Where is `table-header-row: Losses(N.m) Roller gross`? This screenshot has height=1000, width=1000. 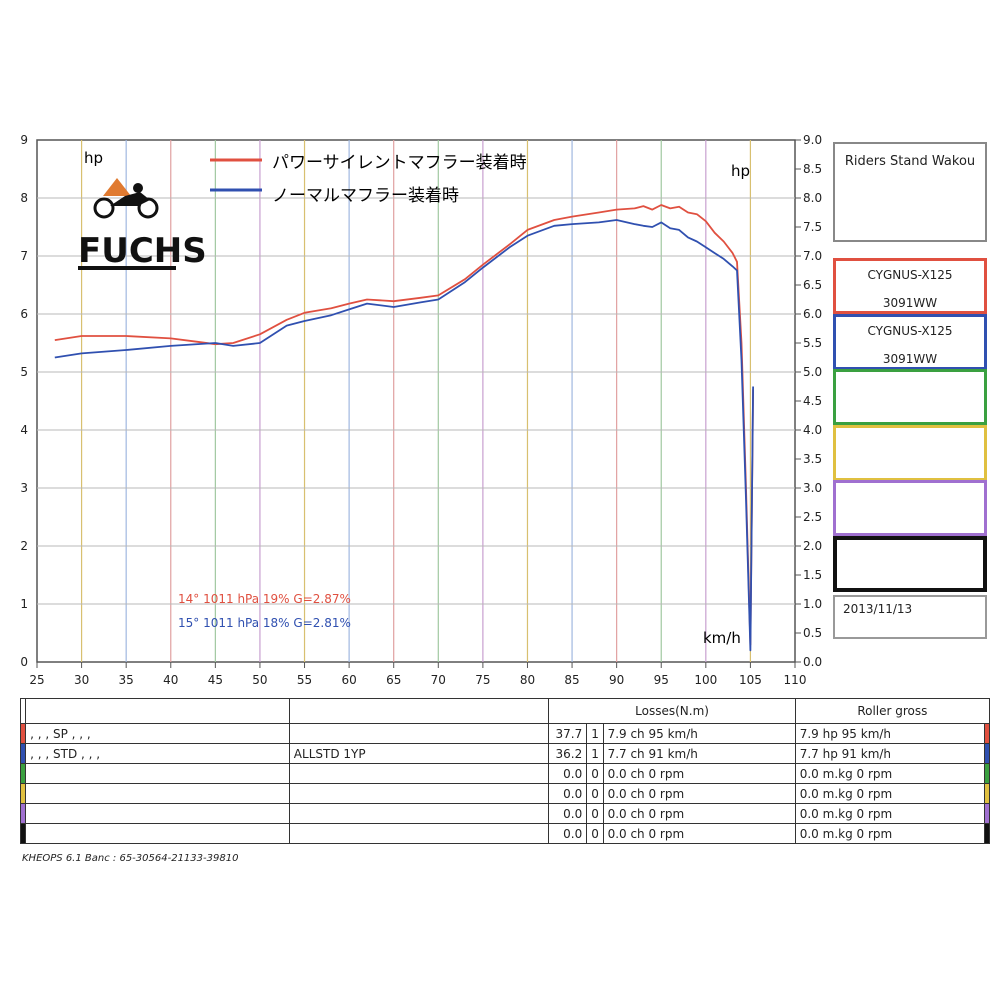
table-header-row: Losses(N.m) Roller gross is located at coordinates (505, 711).